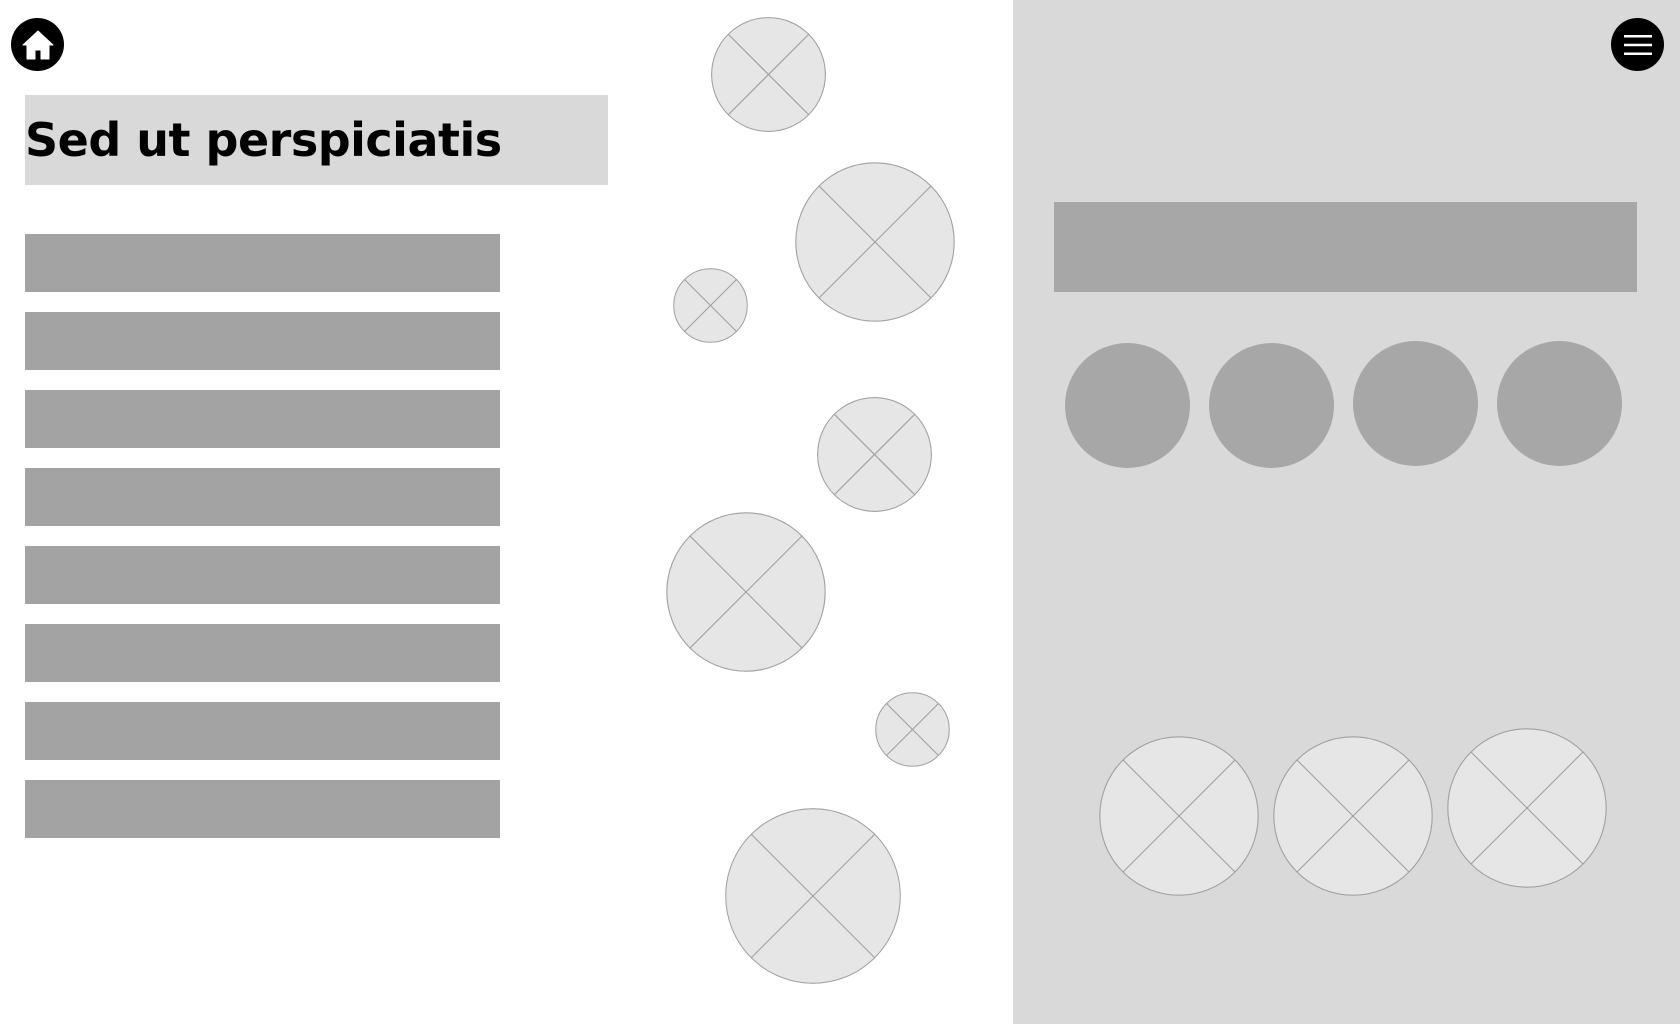 The image size is (1680, 1024). What do you see at coordinates (263, 140) in the screenshot?
I see `page-title: Sed ut perspiciatis` at bounding box center [263, 140].